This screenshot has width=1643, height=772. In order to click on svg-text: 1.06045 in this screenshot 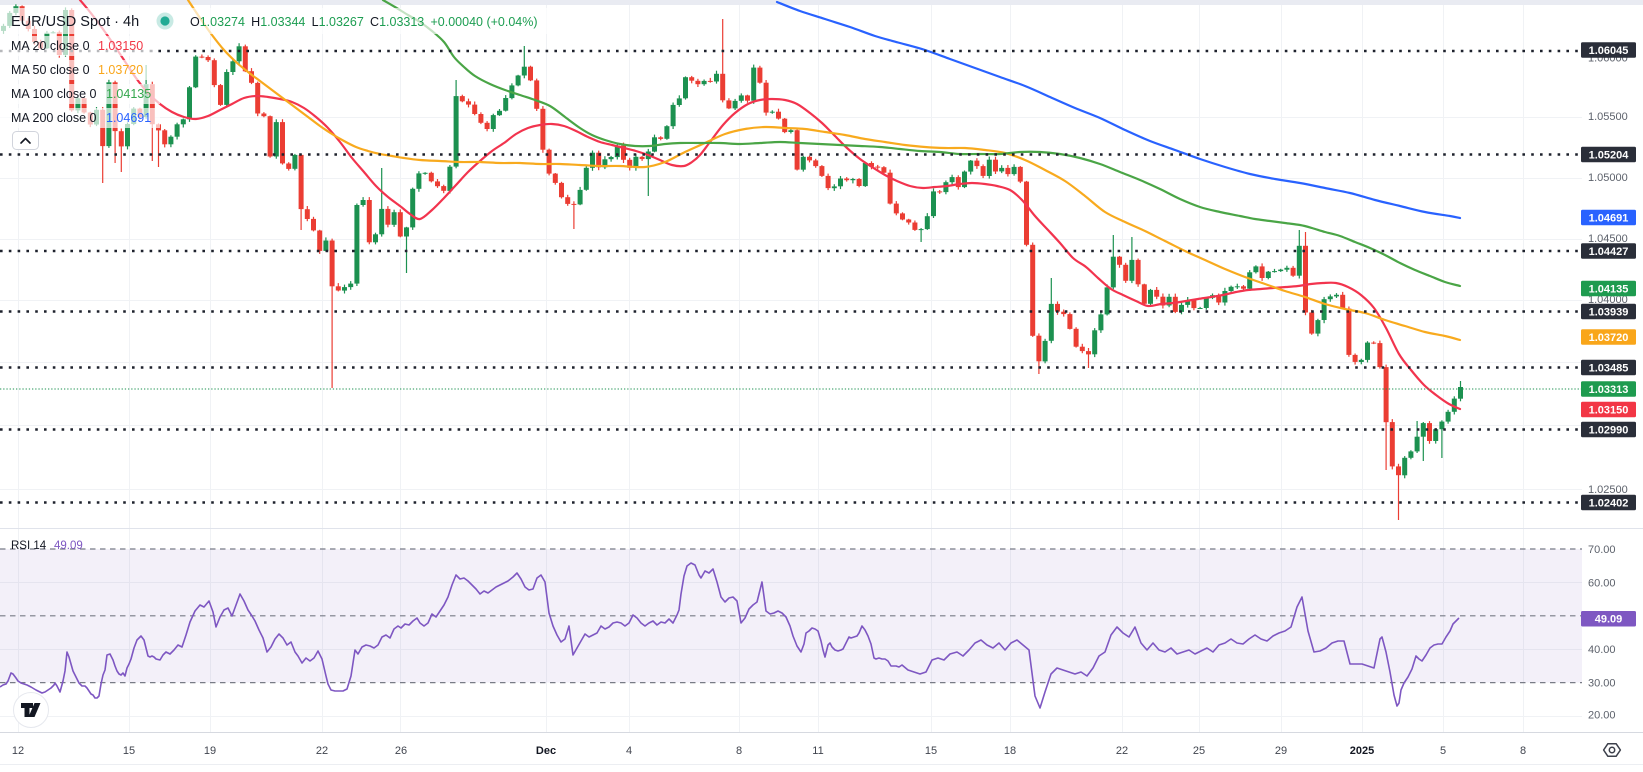, I will do `click(1609, 51)`.